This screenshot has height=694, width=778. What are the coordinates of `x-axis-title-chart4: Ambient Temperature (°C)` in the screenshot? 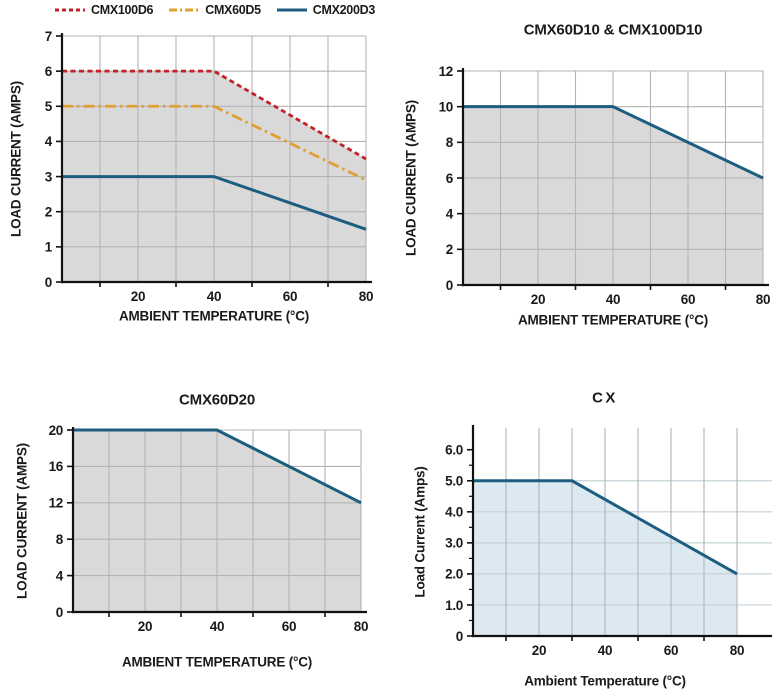 It's located at (605, 681).